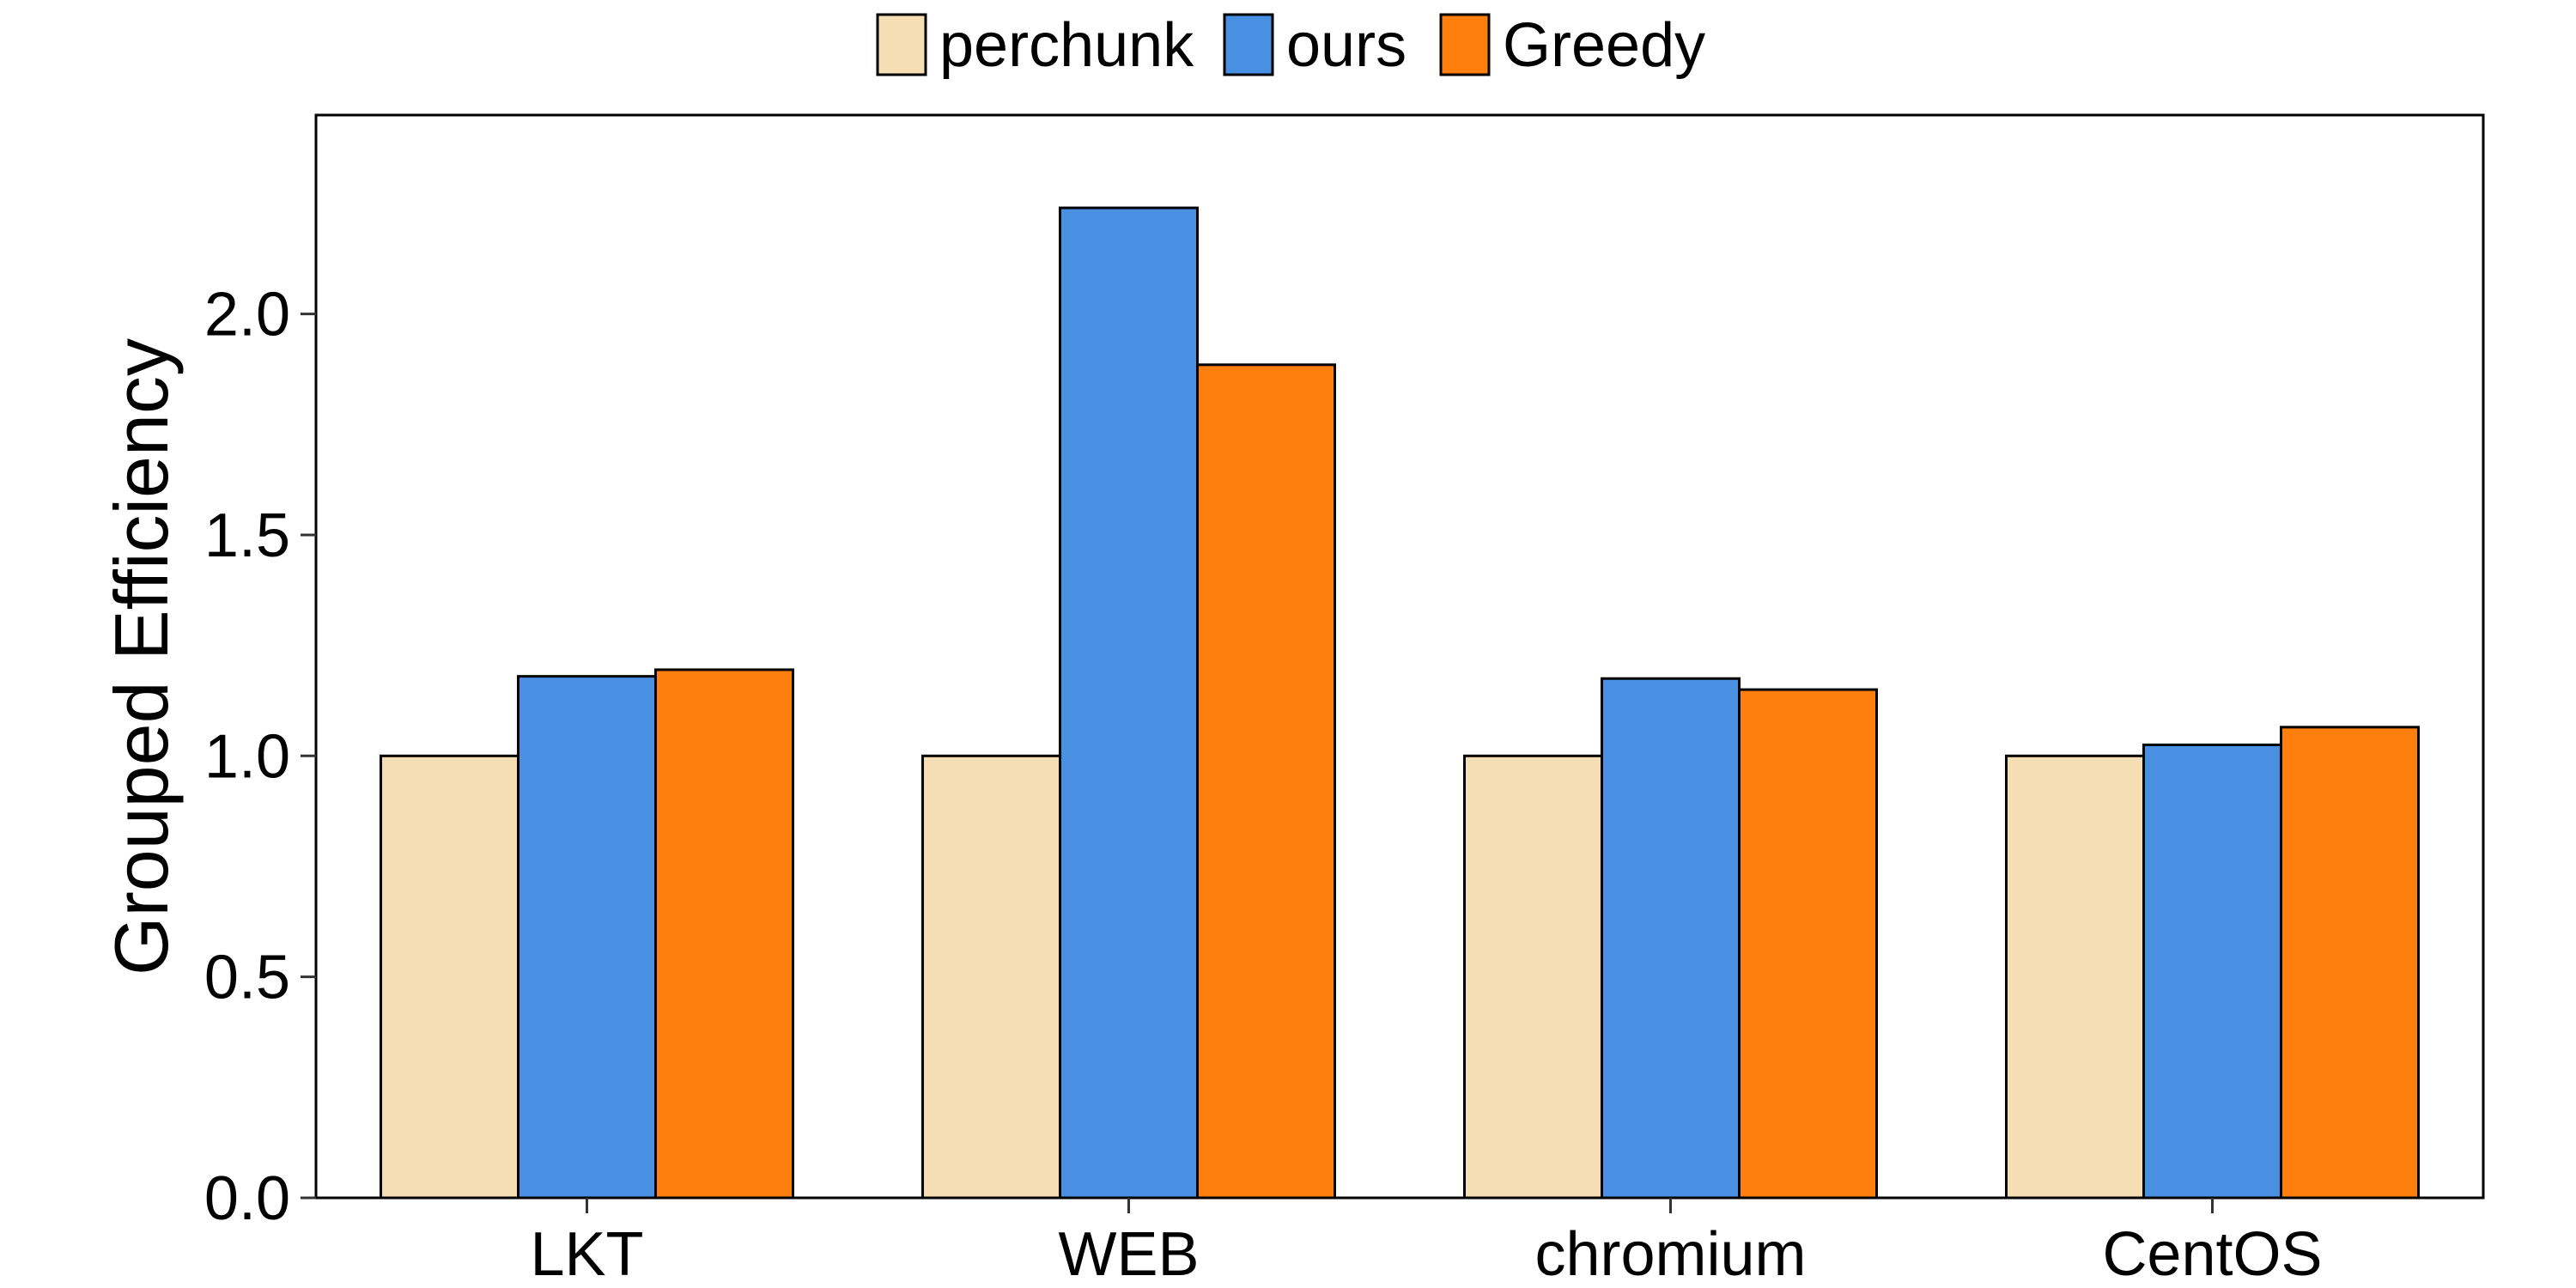  I want to click on legend-swatch-perchunk, so click(902, 44).